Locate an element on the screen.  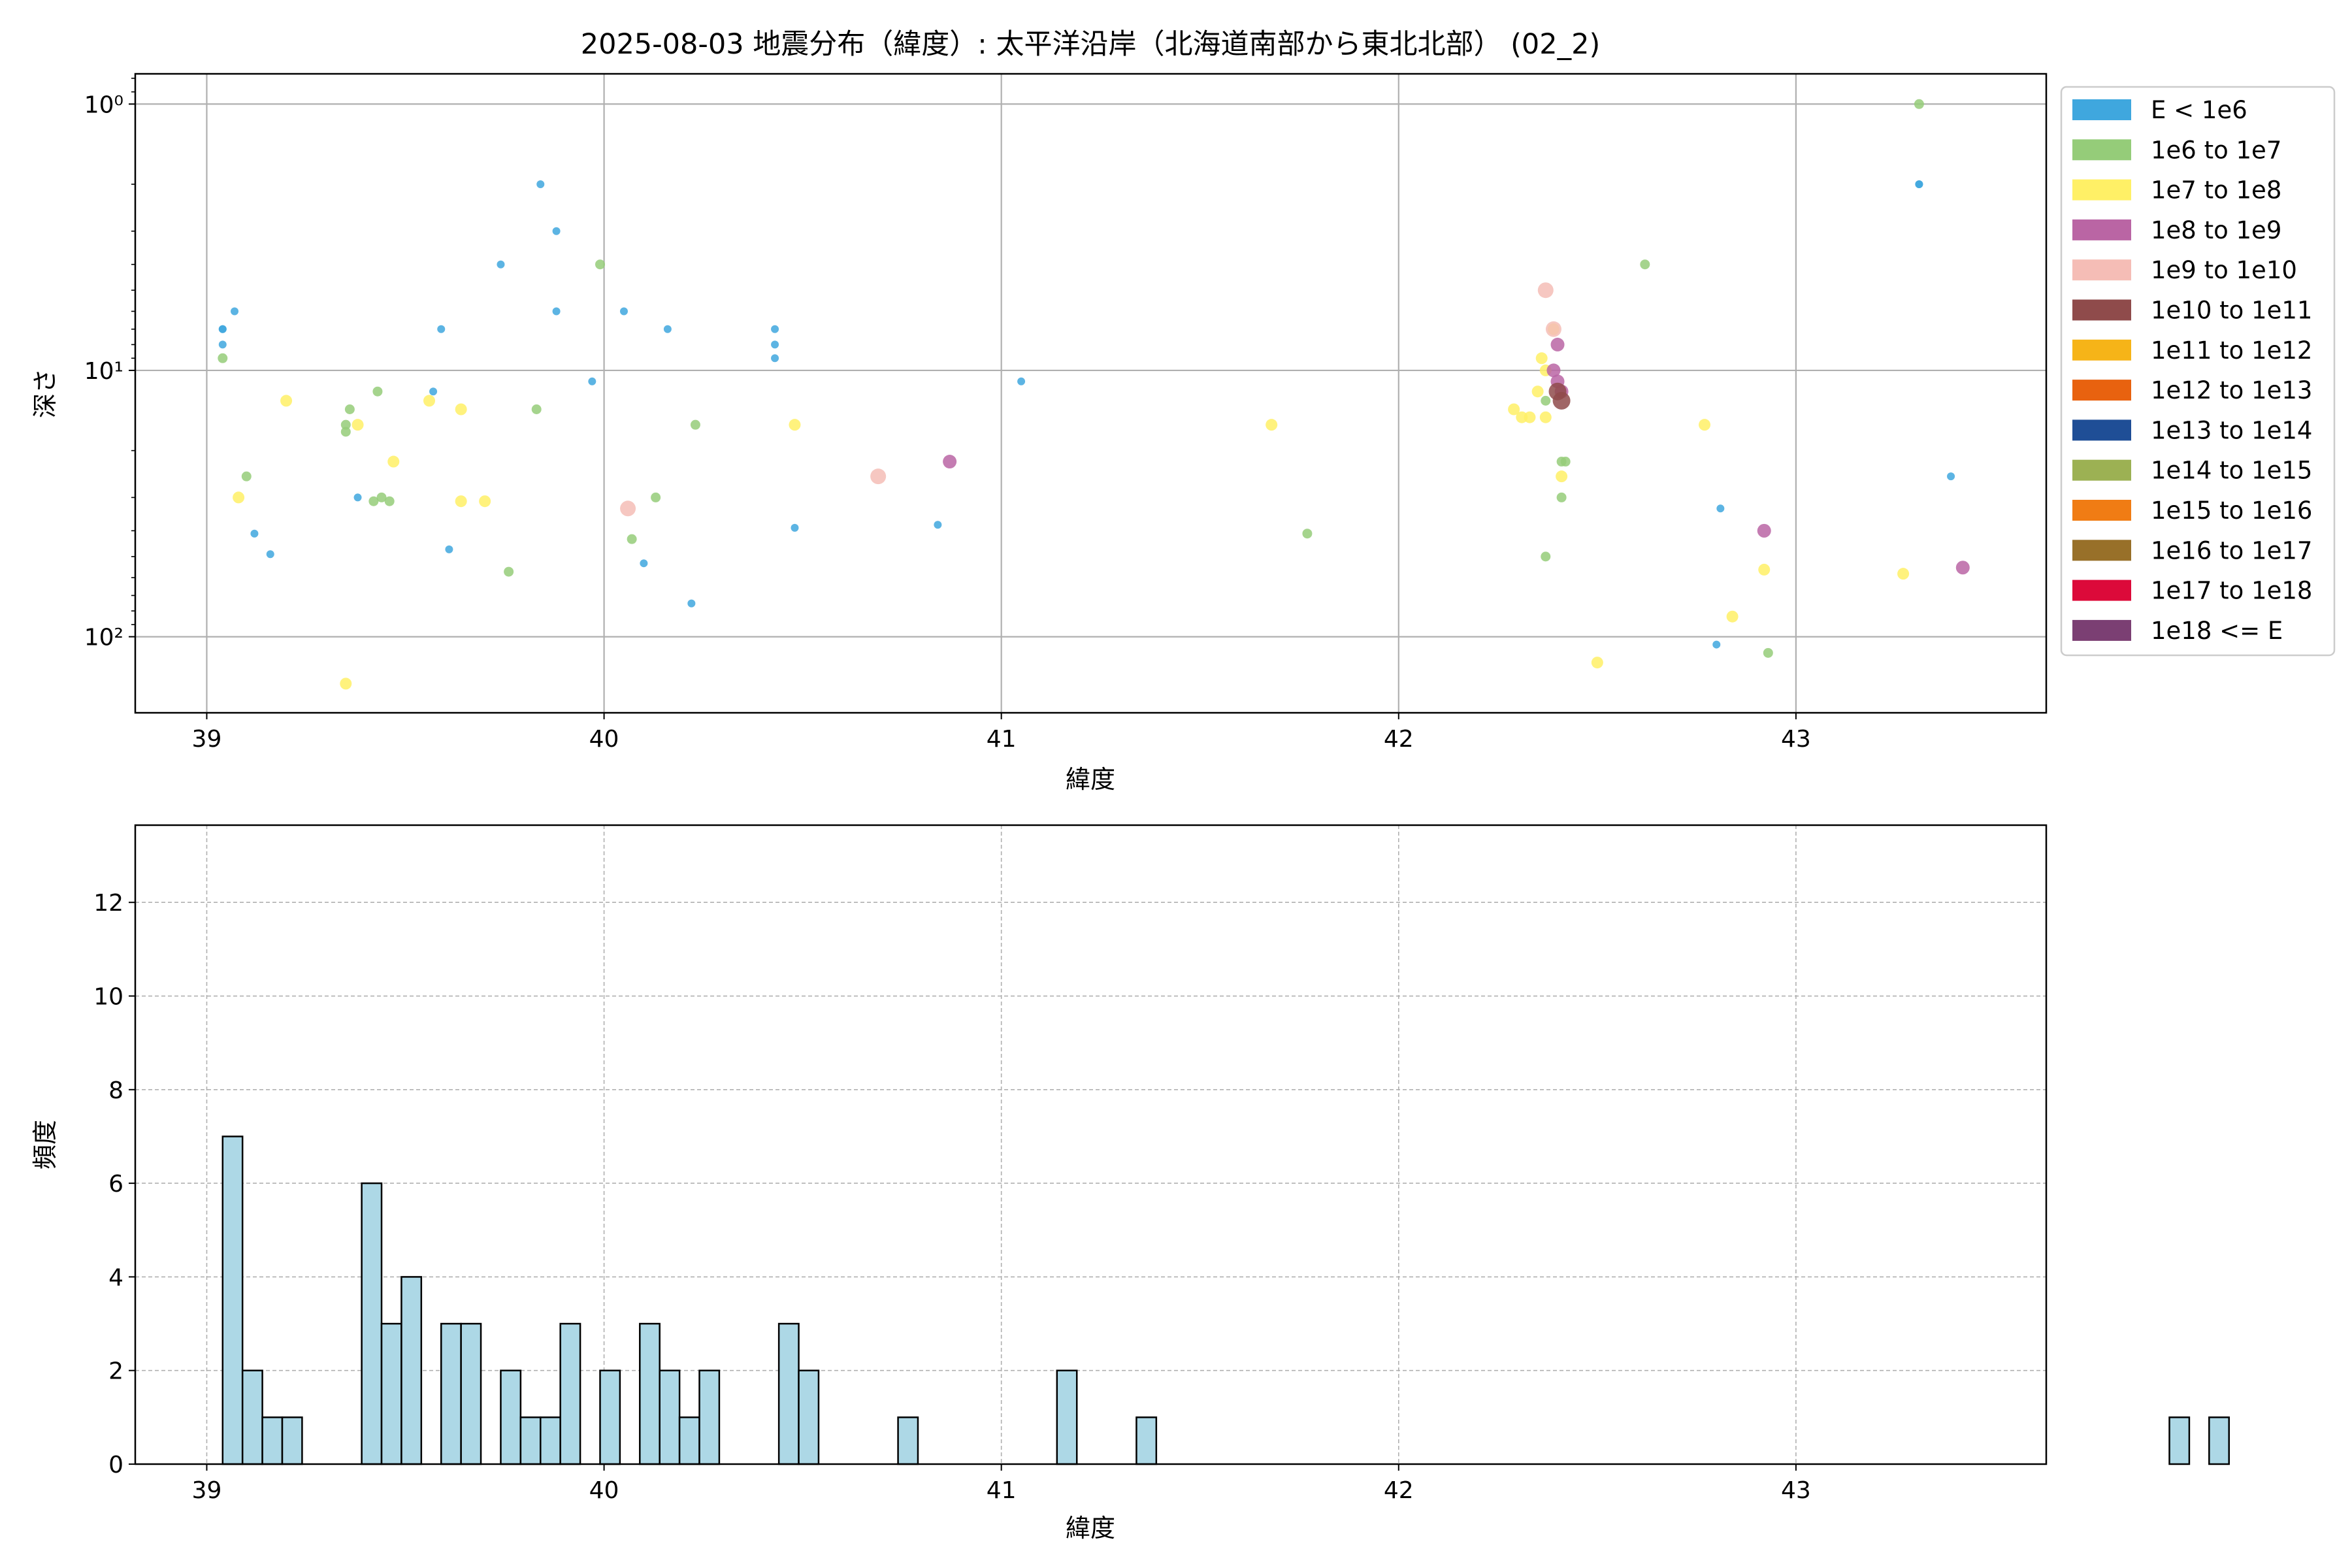
legend-label: 1e16 to 1e17 is located at coordinates (2231, 550).